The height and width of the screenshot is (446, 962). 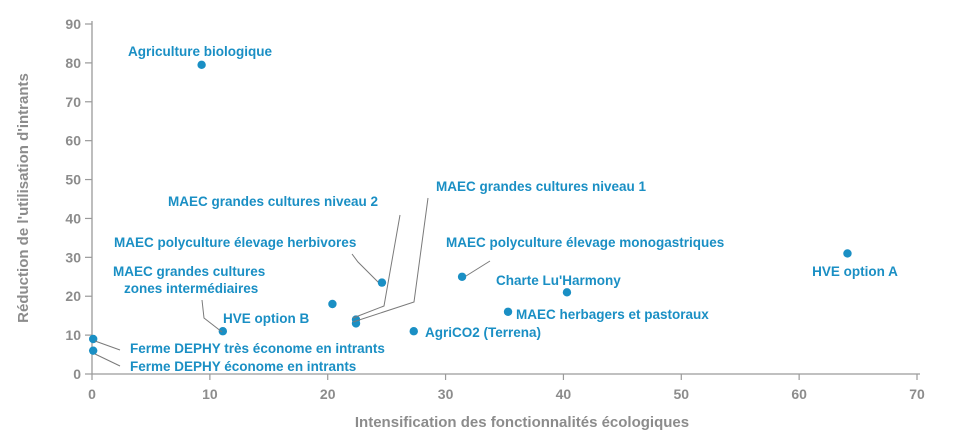 What do you see at coordinates (243, 366) in the screenshot?
I see `point-label: Ferme DEPHY économe en intrants` at bounding box center [243, 366].